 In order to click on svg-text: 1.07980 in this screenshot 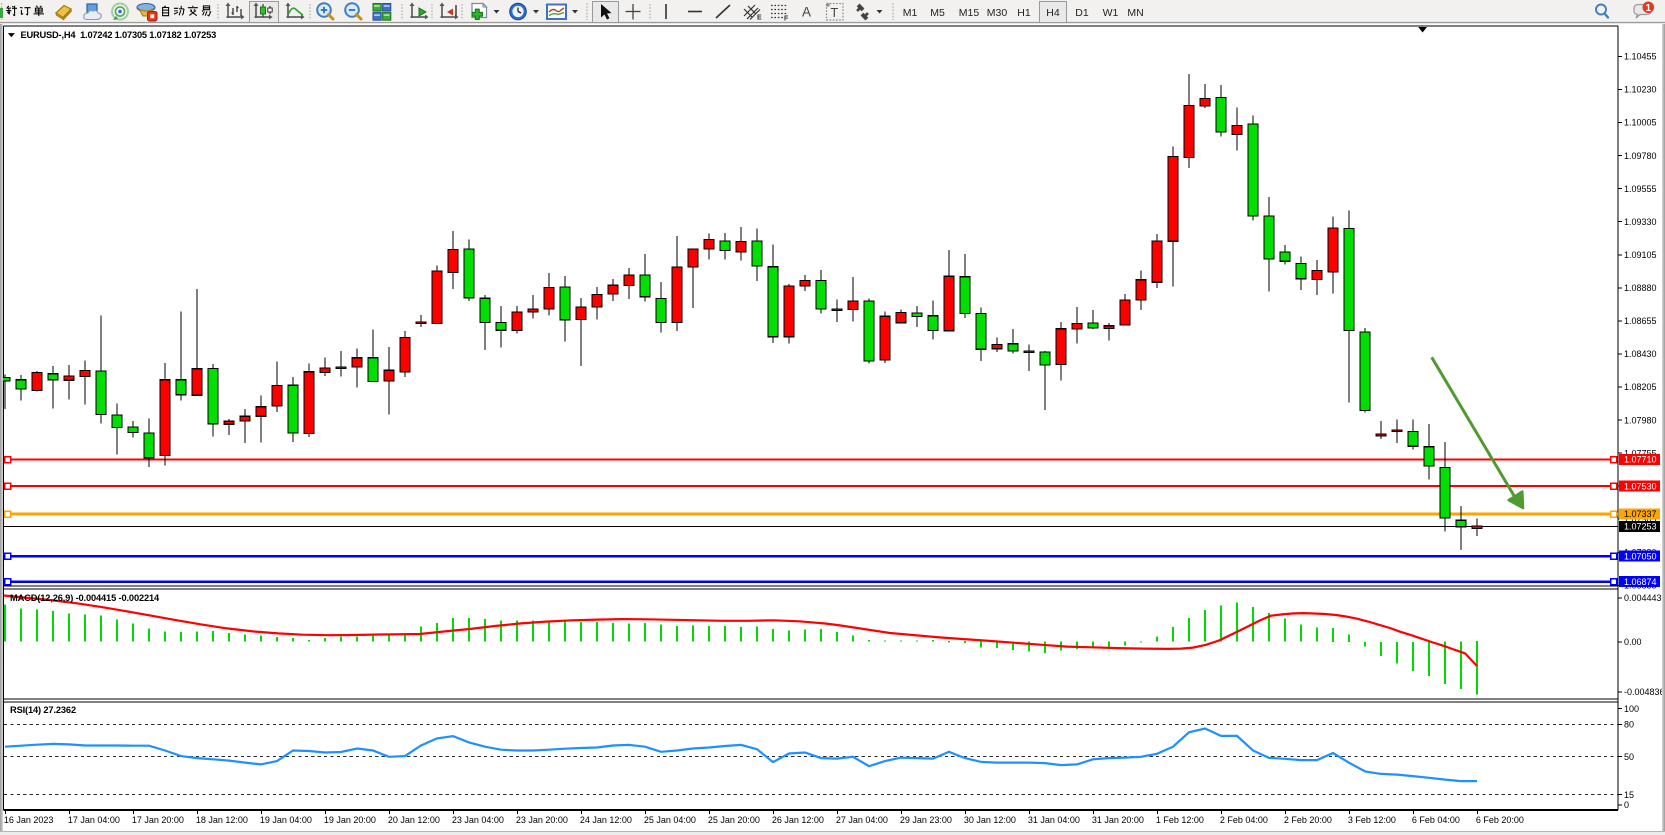, I will do `click(1640, 420)`.